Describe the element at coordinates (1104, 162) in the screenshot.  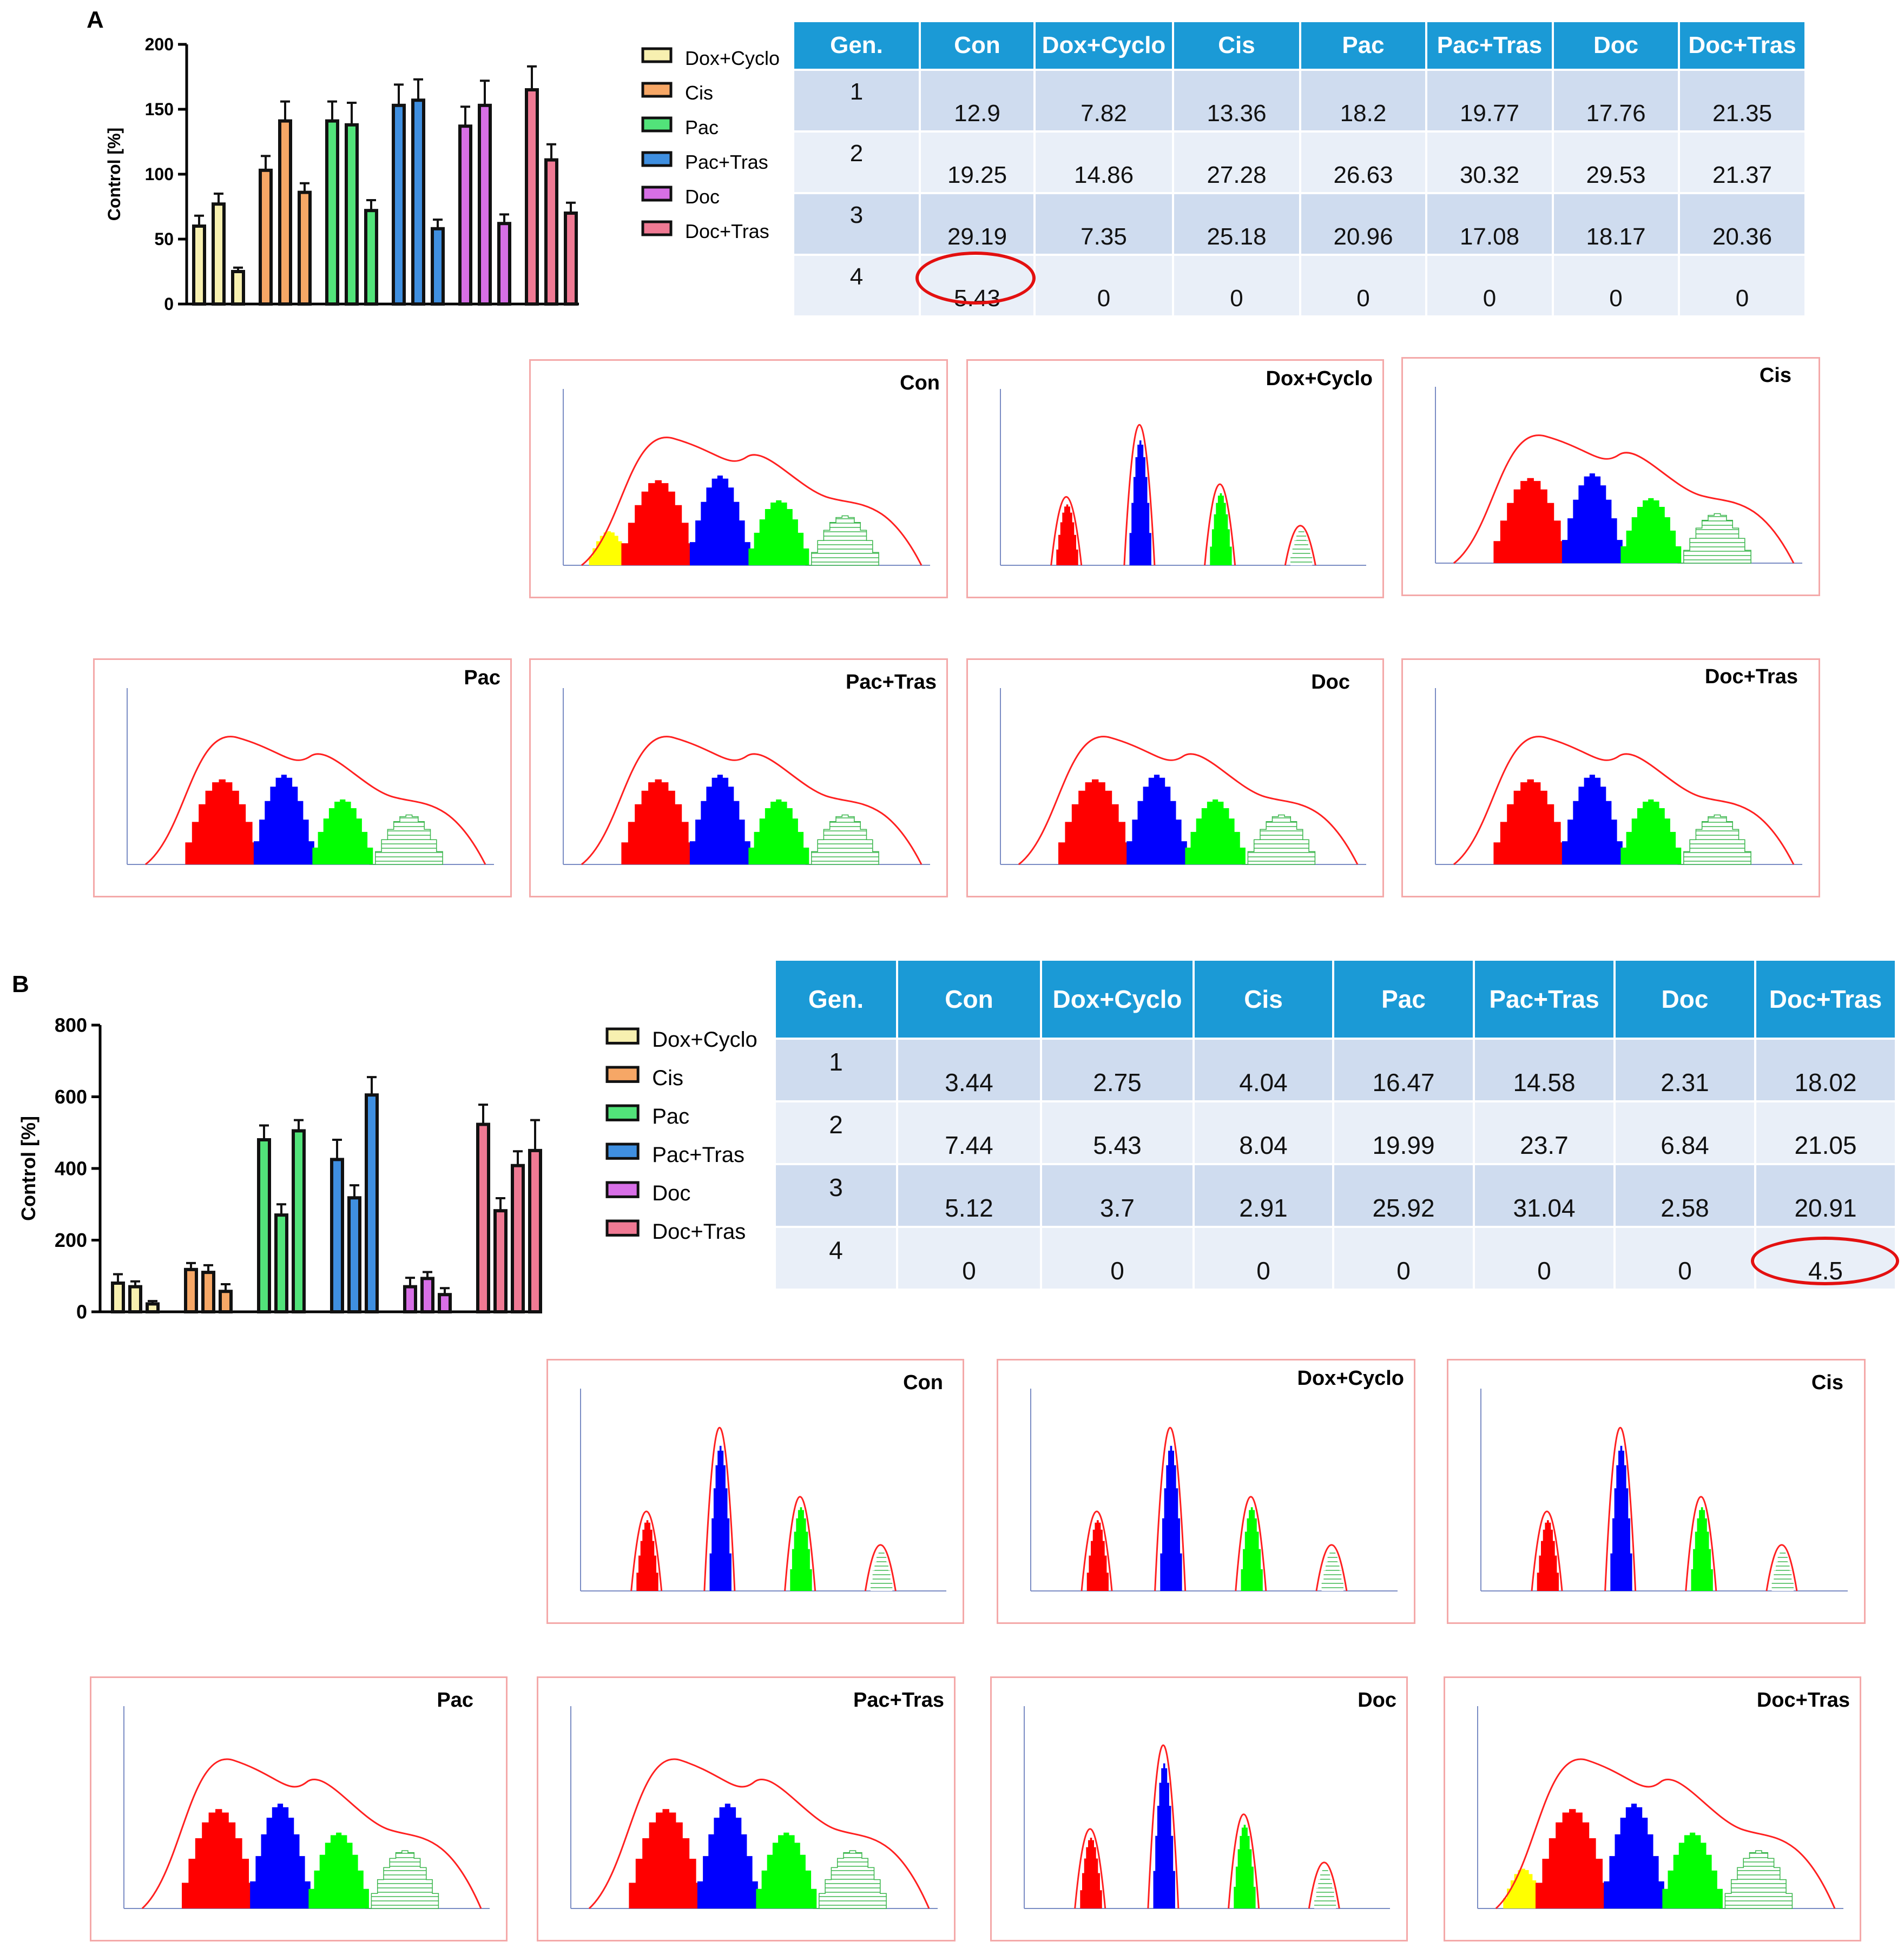
I see `table-cell: 14.86` at that location.